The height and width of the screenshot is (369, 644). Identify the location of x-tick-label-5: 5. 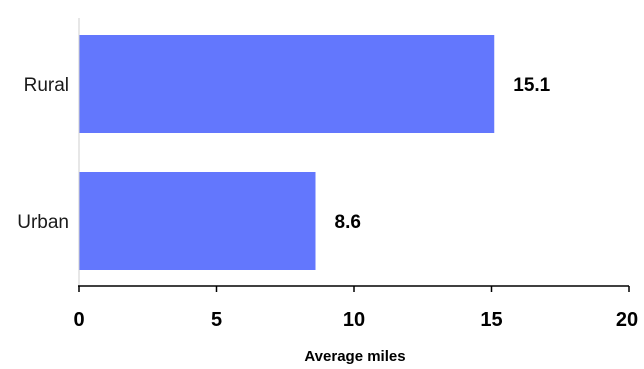
(216, 320).